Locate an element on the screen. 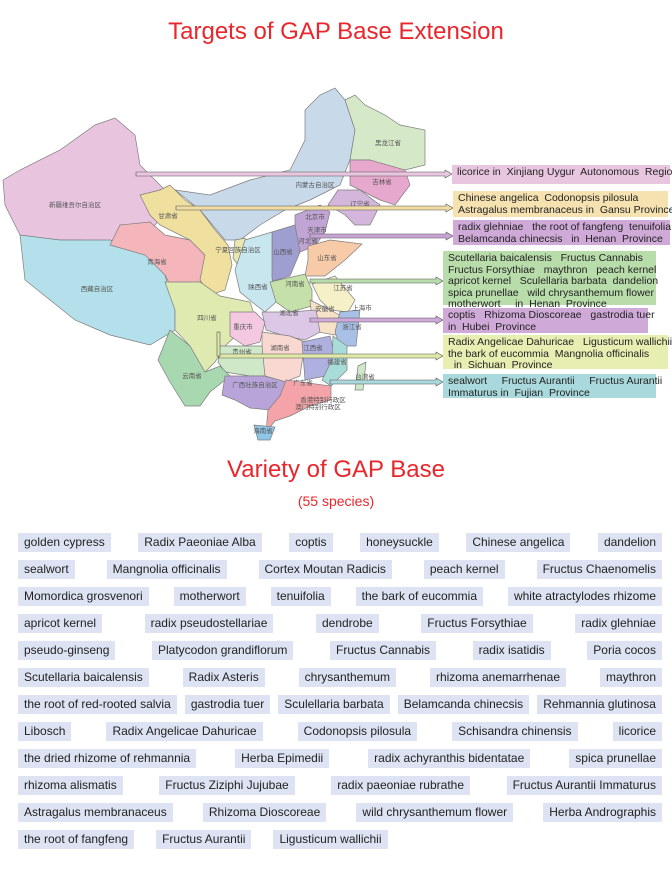 Image resolution: width=672 pixels, height=877 pixels. species-tag: Fructus Chaenomelis is located at coordinates (599, 569).